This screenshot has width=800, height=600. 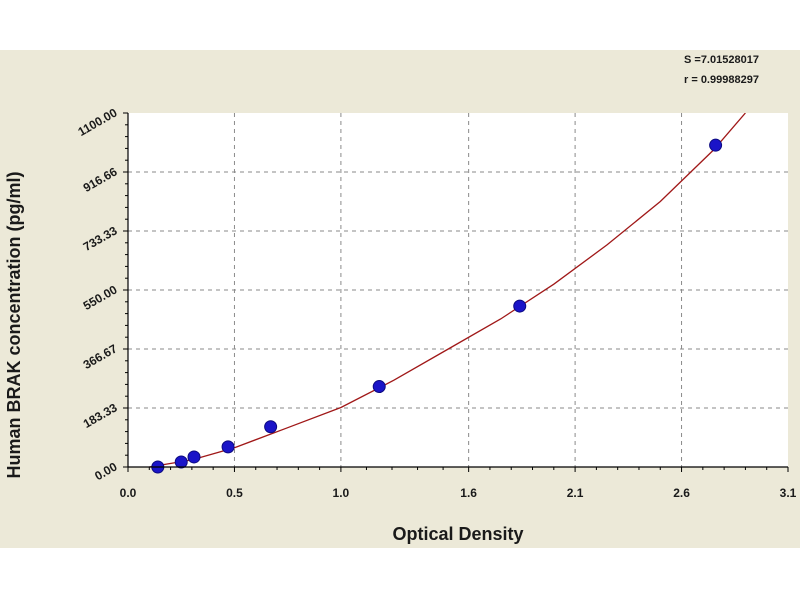 I want to click on x-tick-label: 2.6, so click(x=681, y=493).